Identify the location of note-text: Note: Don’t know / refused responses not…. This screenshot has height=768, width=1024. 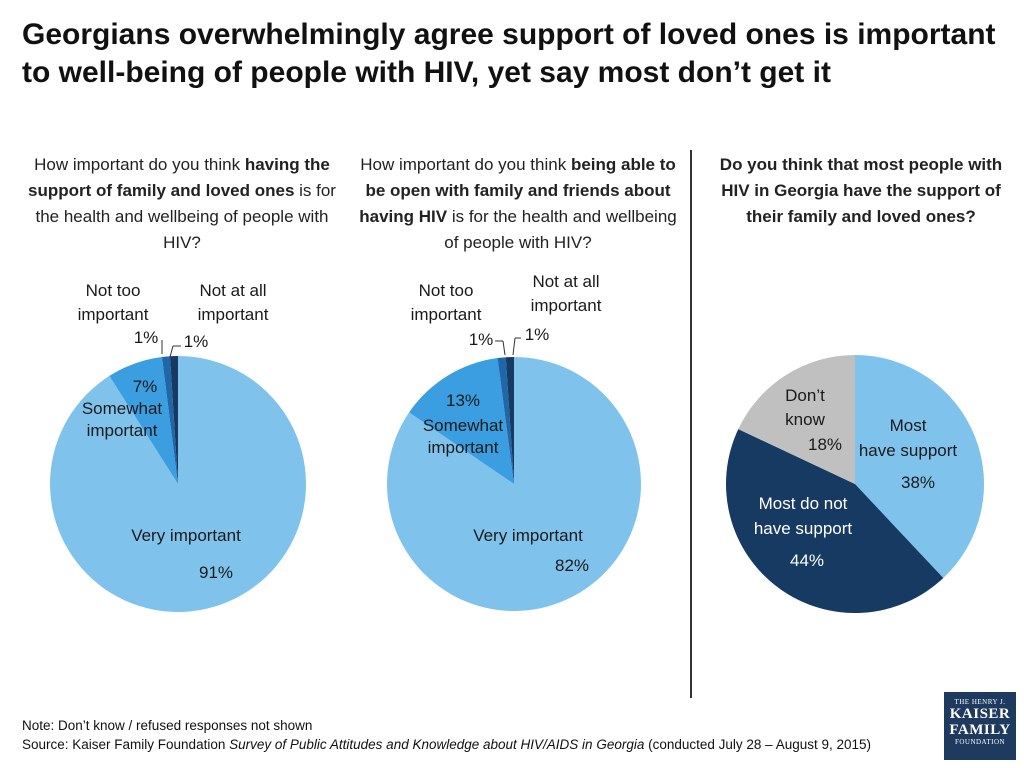
(167, 725).